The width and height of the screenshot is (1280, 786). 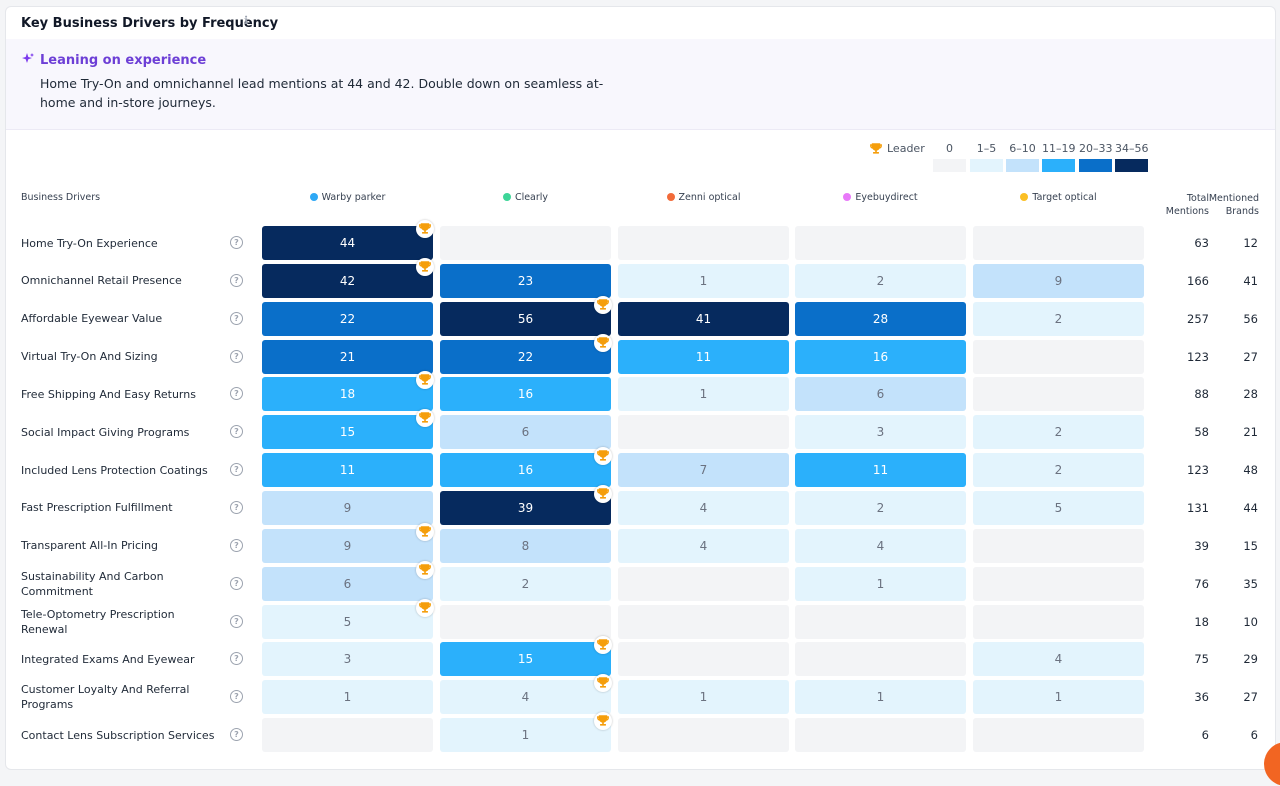 I want to click on legend-bin-label: 0, so click(x=949, y=148).